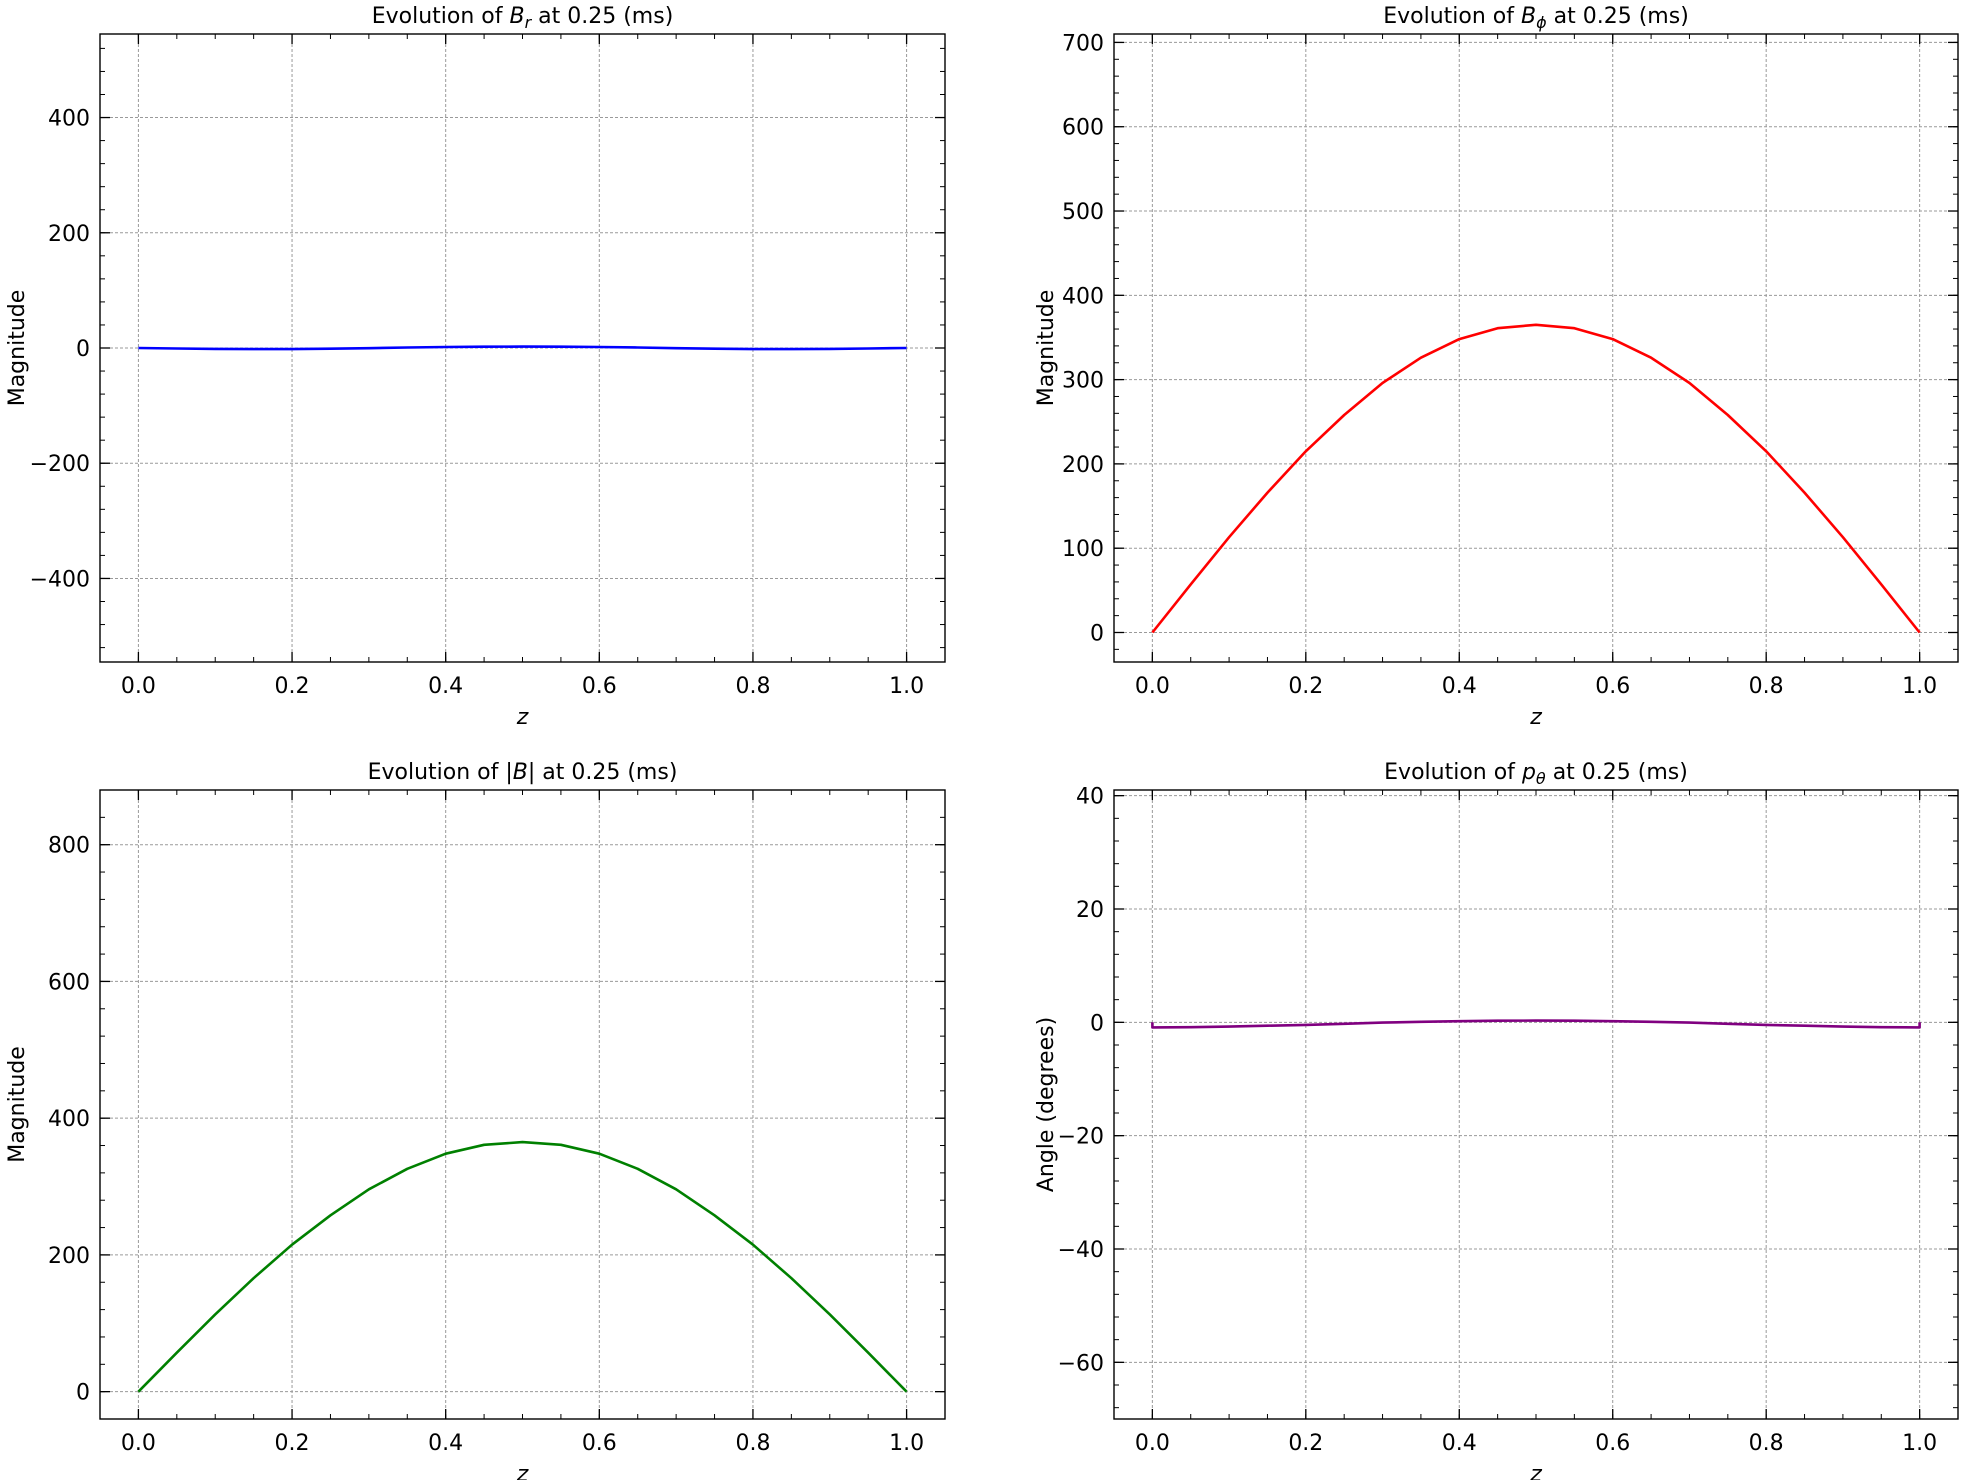 Image resolution: width=1964 pixels, height=1480 pixels. I want to click on y-tick-label: 300, so click(1083, 381).